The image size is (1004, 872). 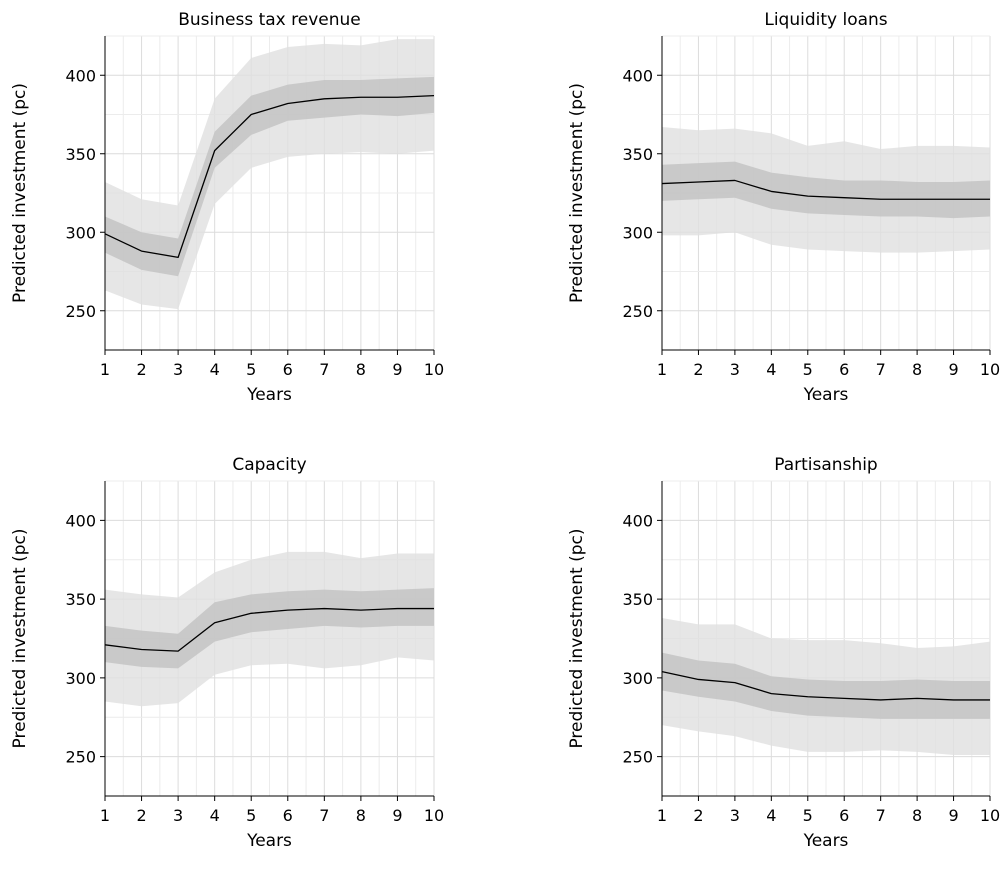 I want to click on chart-title: Liquidity loans, so click(x=825, y=20).